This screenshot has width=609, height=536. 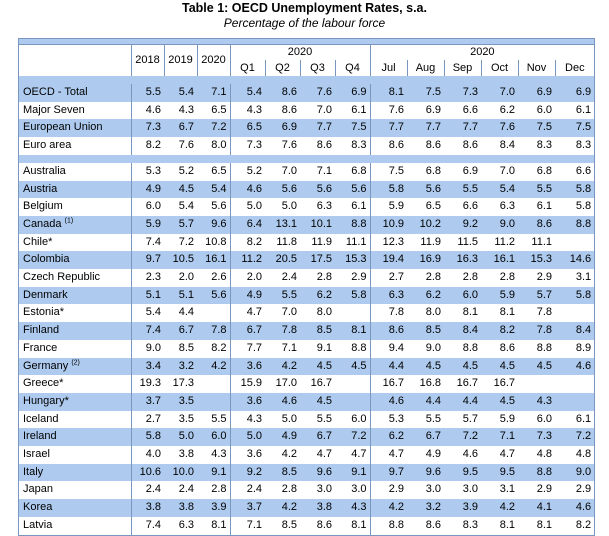 What do you see at coordinates (388, 242) in the screenshot?
I see `value-cell: 12.3` at bounding box center [388, 242].